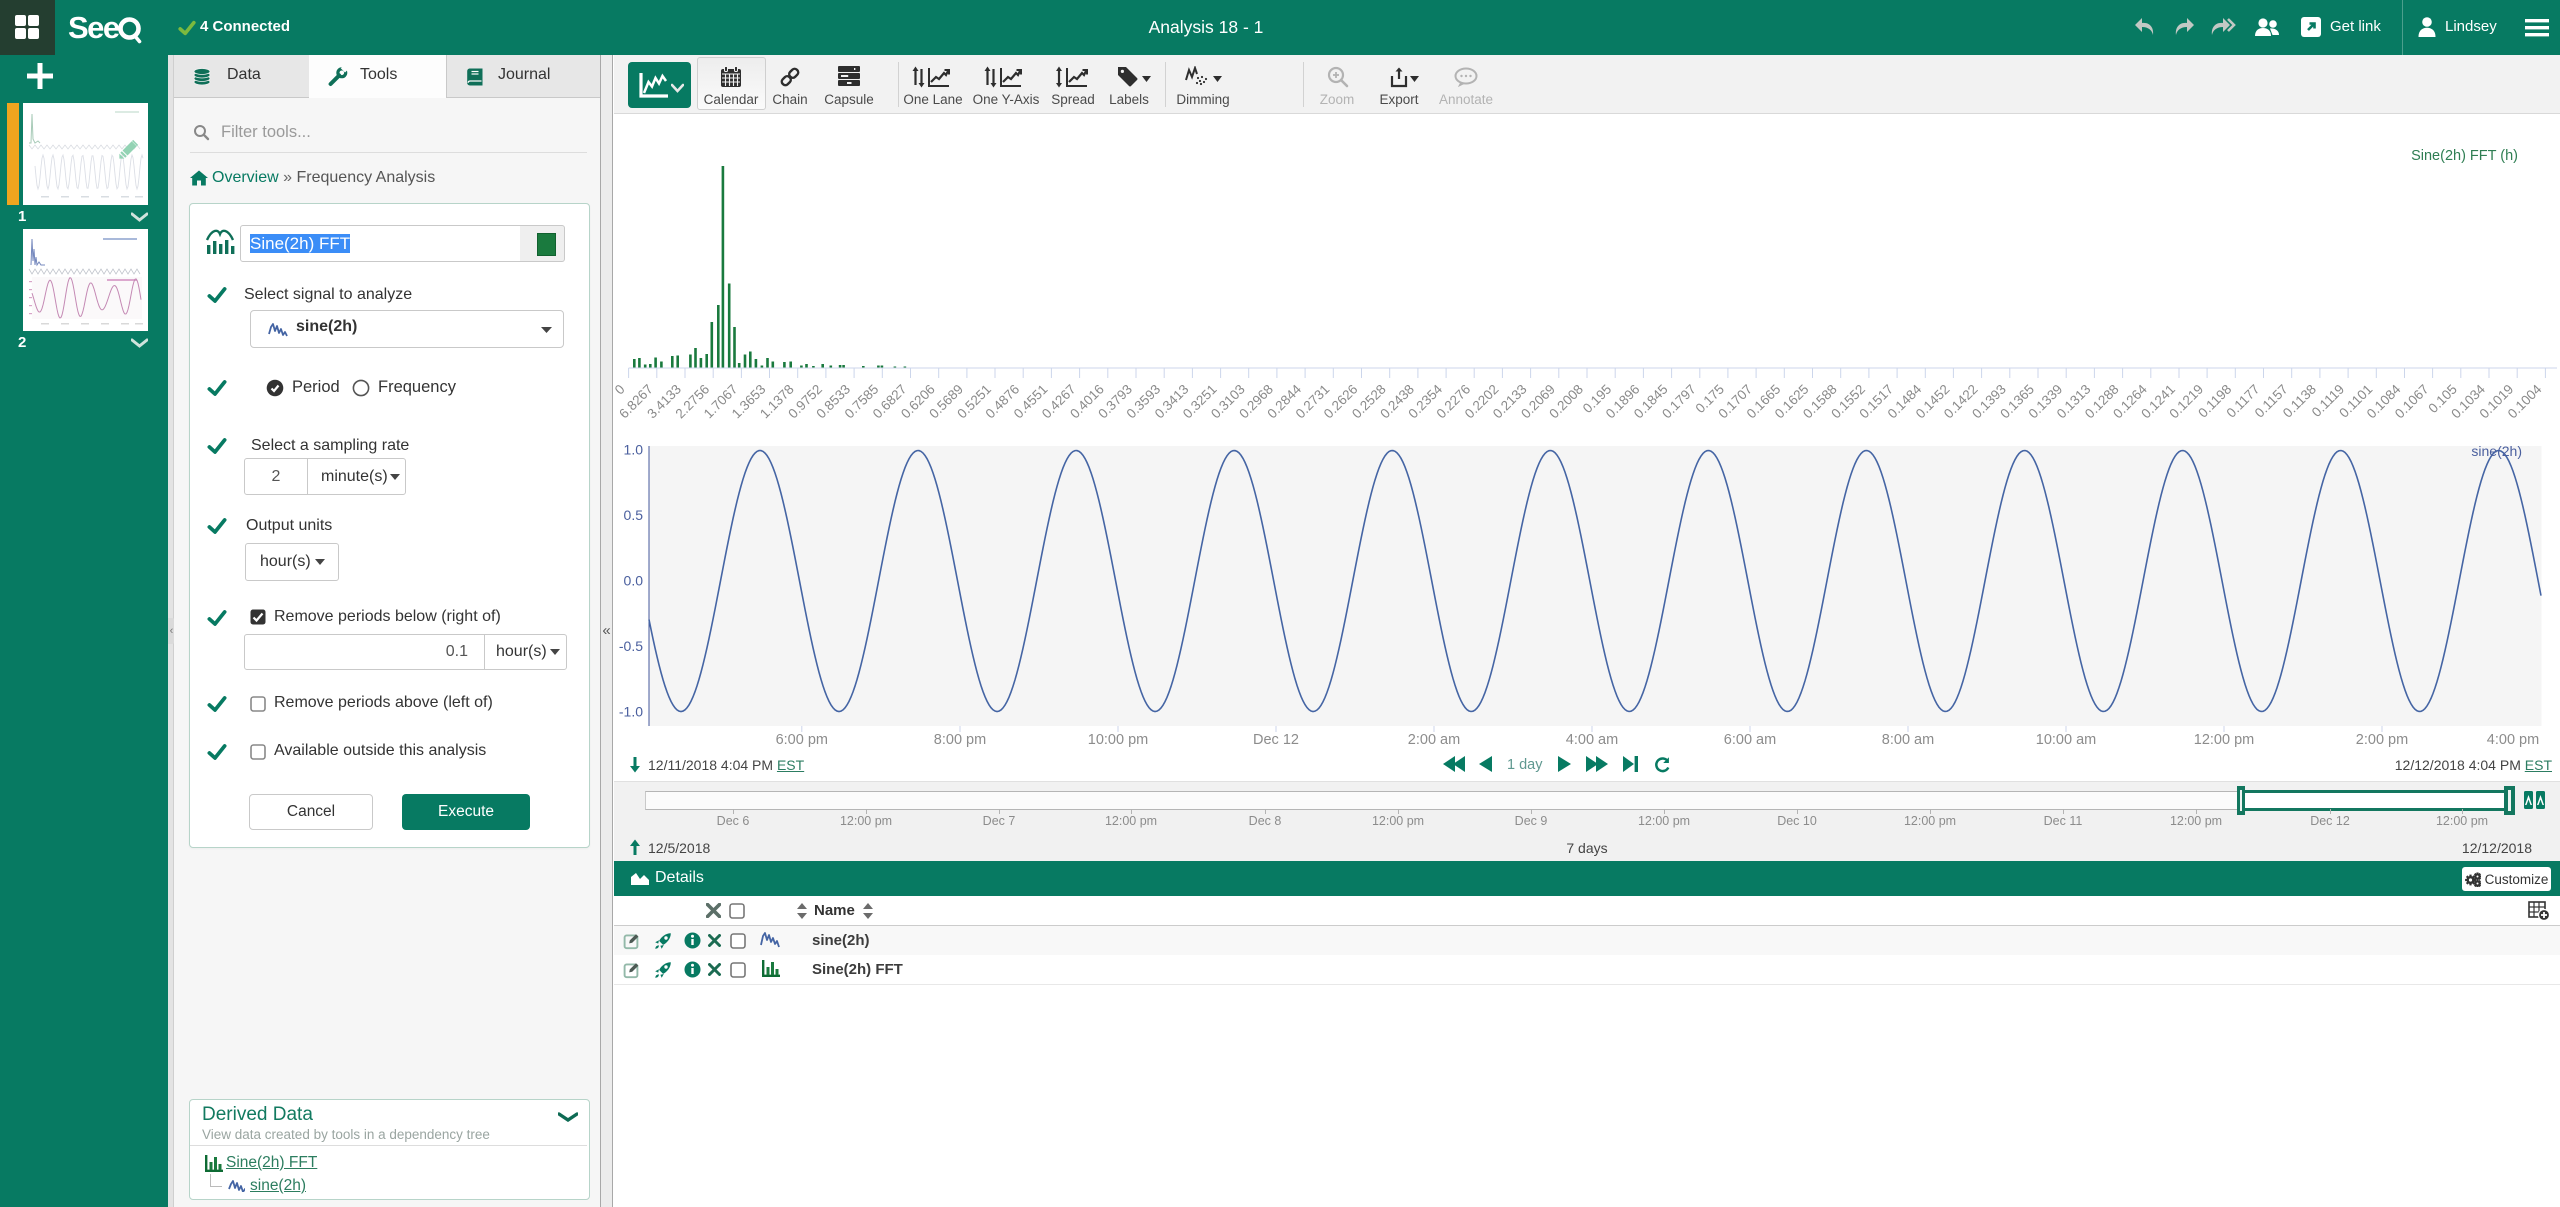 The width and height of the screenshot is (2560, 1207). Describe the element at coordinates (634, 450) in the screenshot. I see `svg-text: 1.0` at that location.